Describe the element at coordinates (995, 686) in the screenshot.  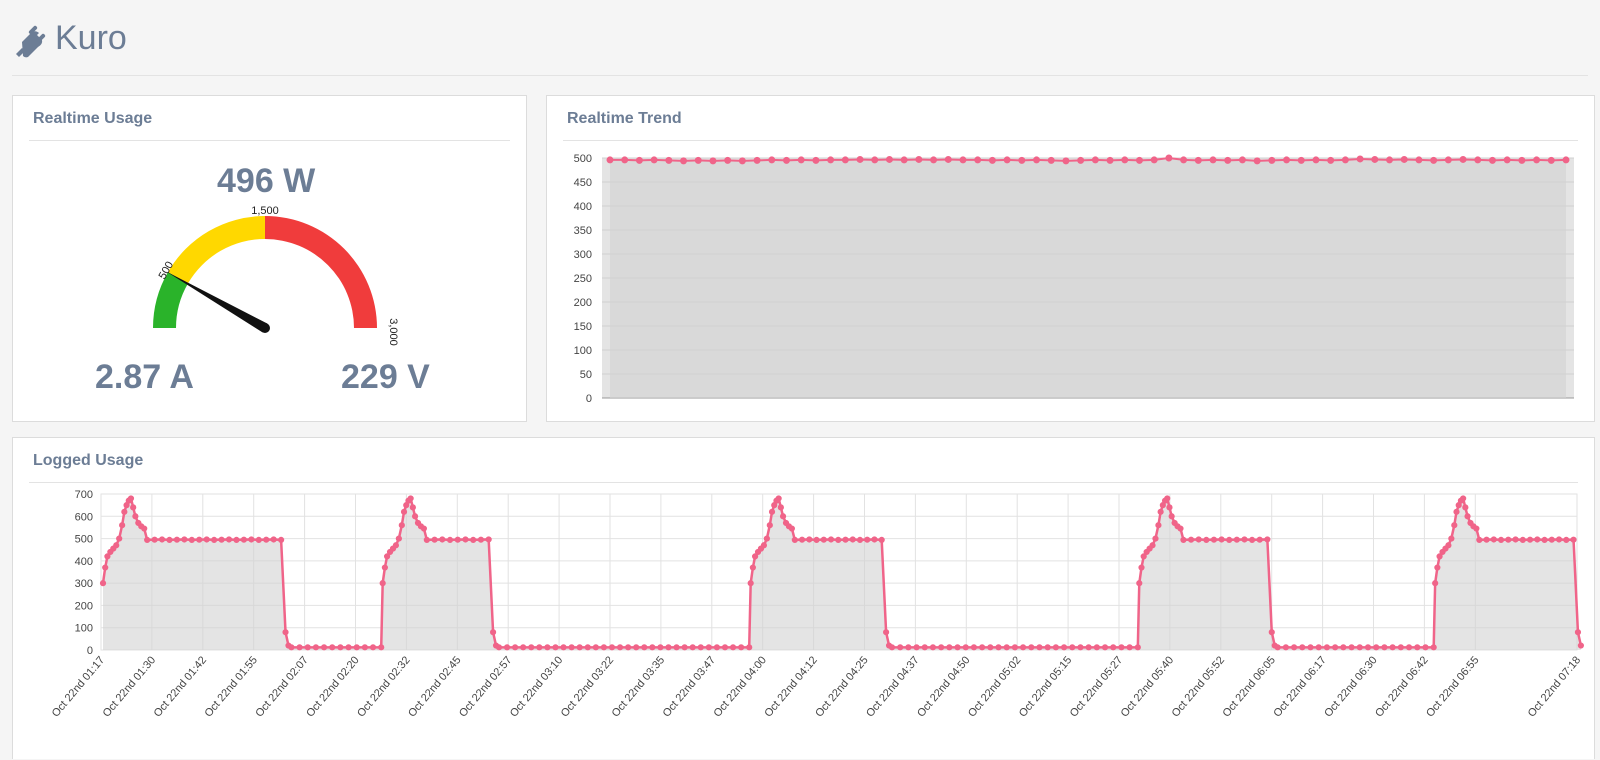
I see `x-tick-label: Oct 22nd 05:02` at that location.